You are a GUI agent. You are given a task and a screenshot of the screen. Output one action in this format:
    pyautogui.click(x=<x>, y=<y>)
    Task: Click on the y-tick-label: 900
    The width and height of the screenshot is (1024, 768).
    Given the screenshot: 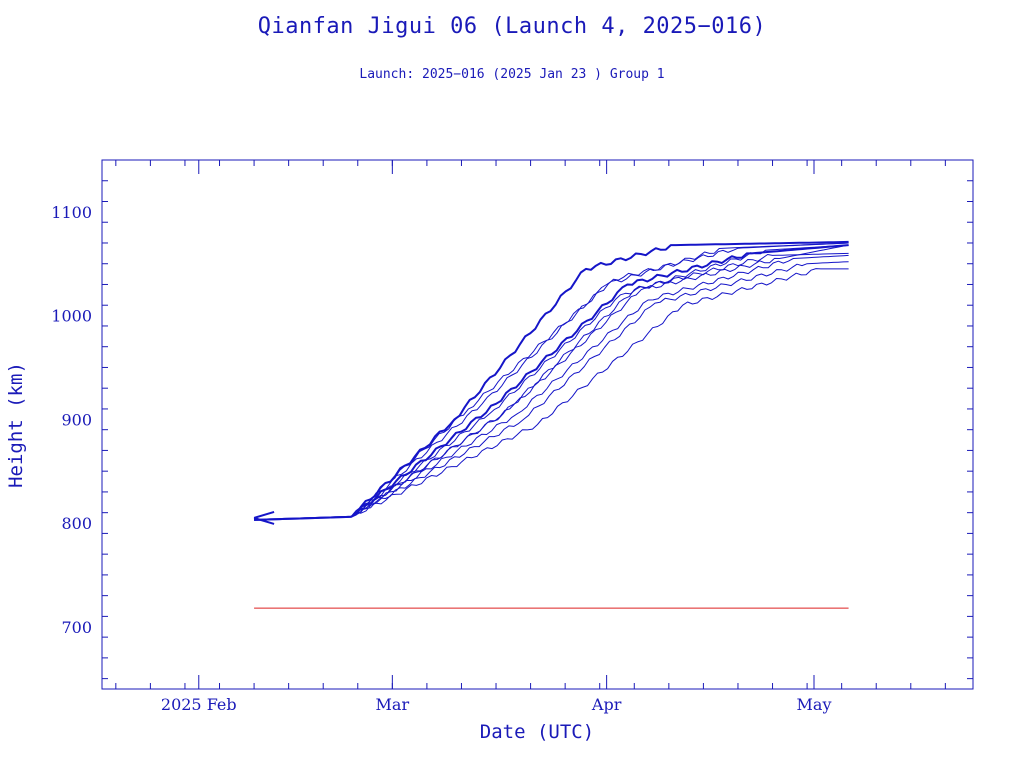 What is the action you would take?
    pyautogui.click(x=76, y=419)
    